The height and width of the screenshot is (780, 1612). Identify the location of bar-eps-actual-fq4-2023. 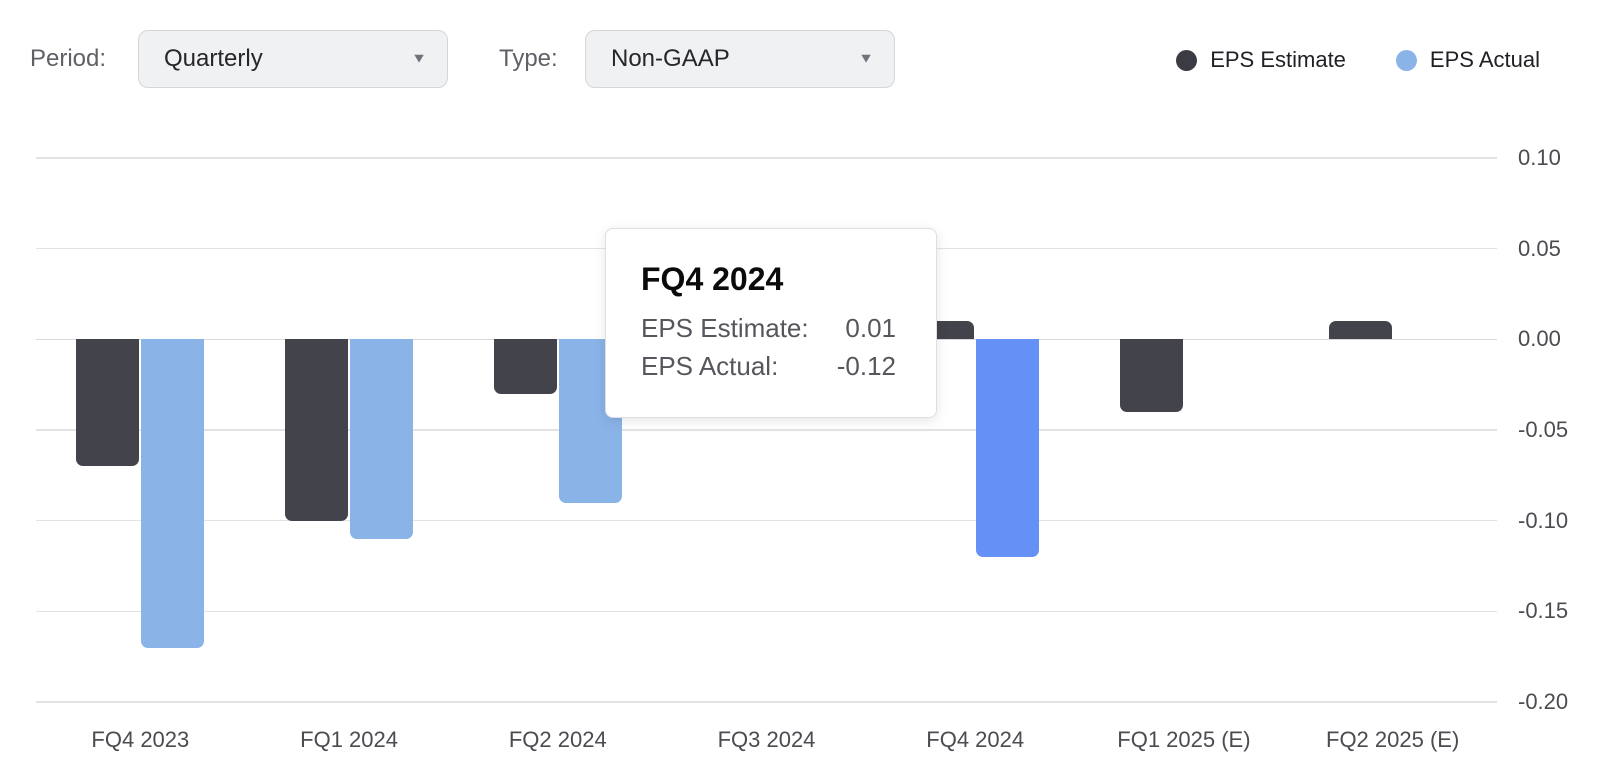
(173, 493).